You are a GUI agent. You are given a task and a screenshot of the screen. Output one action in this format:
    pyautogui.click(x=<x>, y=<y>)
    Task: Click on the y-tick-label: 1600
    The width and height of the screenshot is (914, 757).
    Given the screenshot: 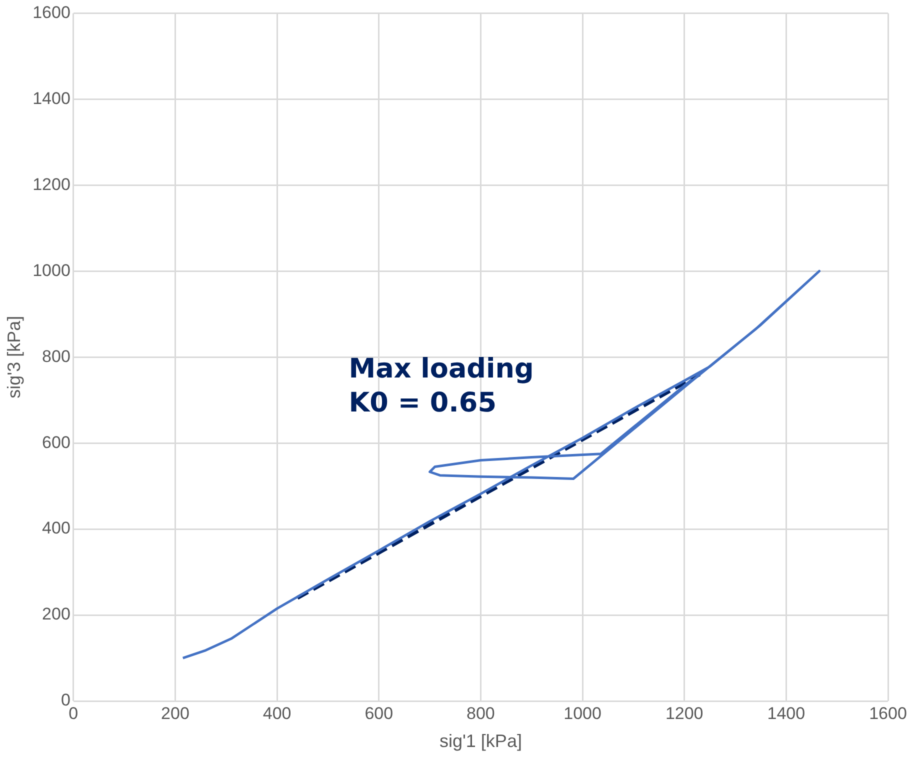 What is the action you would take?
    pyautogui.click(x=51, y=12)
    